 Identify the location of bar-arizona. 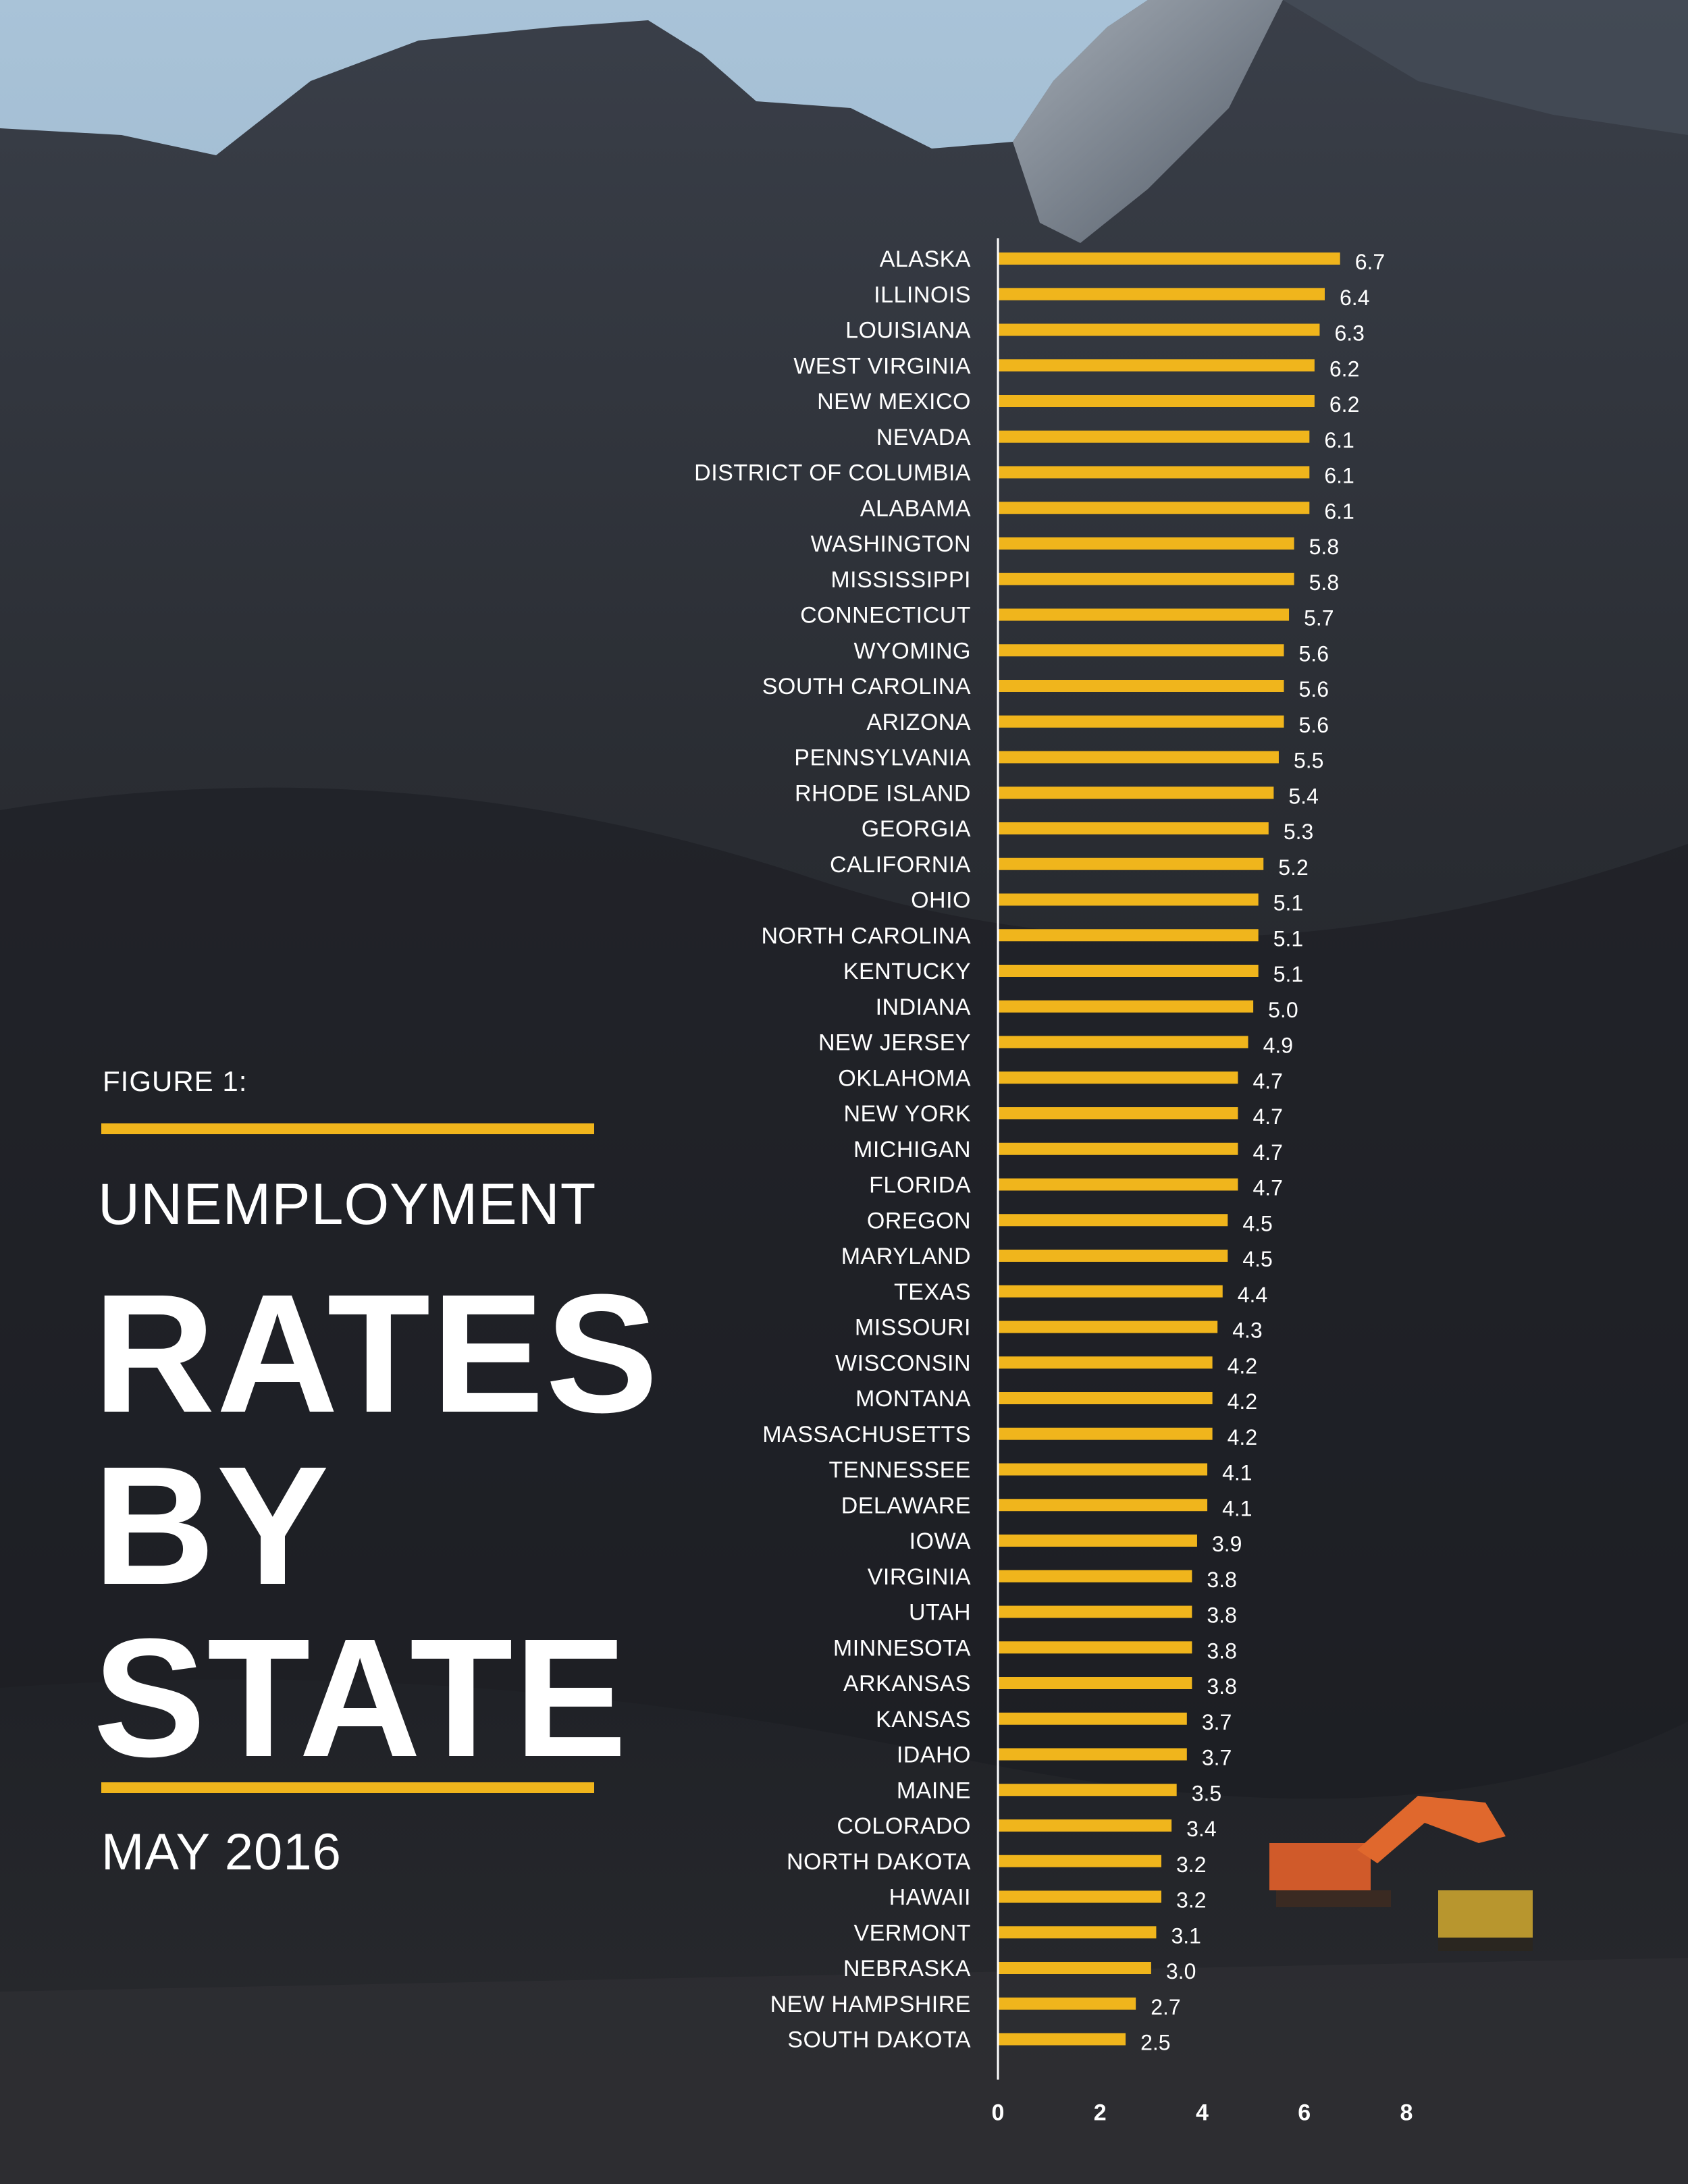
(1141, 721).